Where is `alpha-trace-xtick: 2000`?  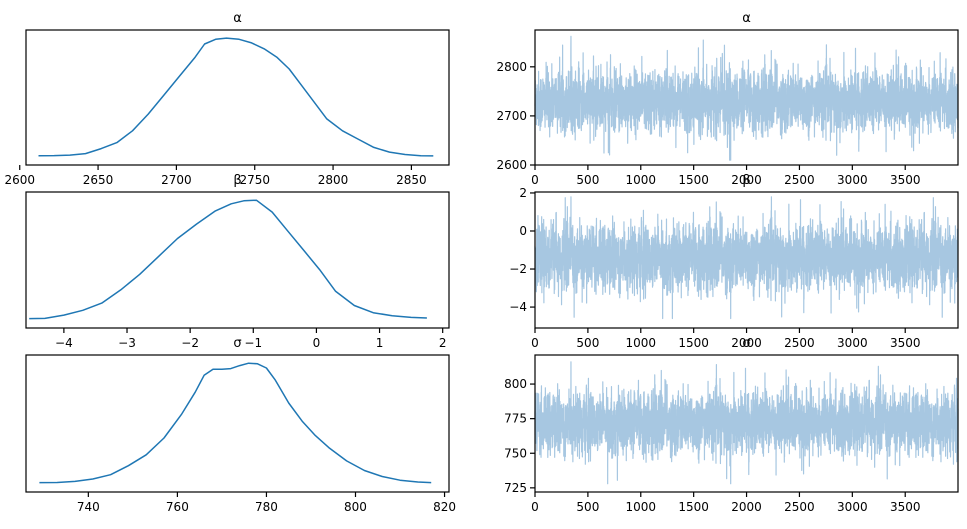
alpha-trace-xtick: 2000 is located at coordinates (746, 176).